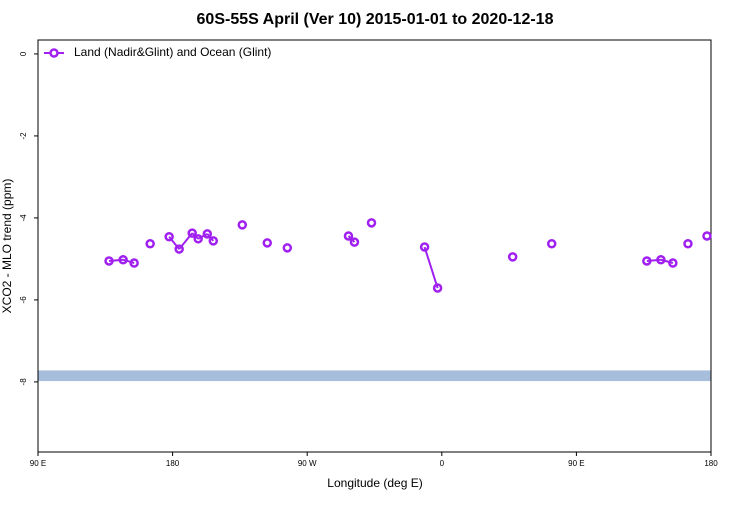  I want to click on y-tick-label: 0, so click(23, 53).